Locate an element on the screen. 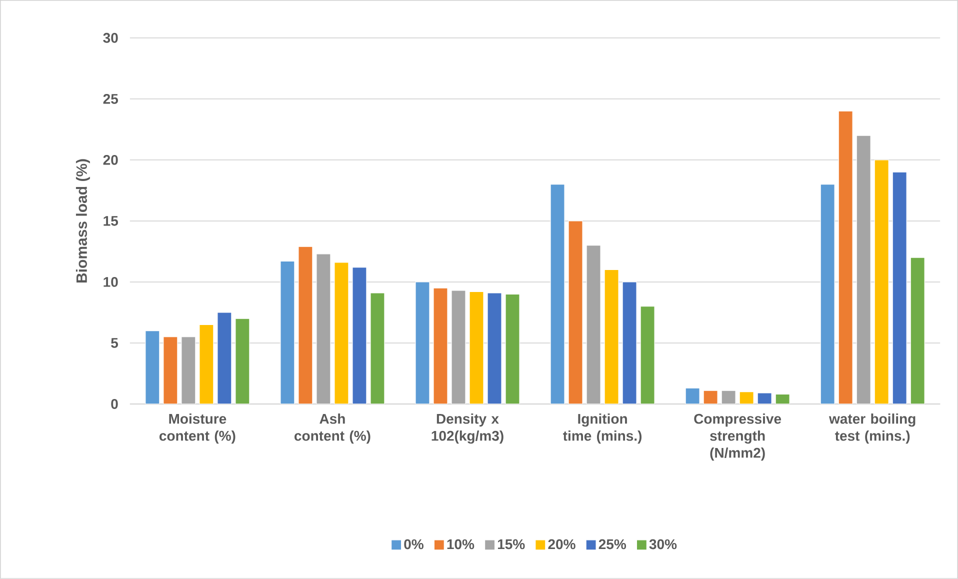 Image resolution: width=958 pixels, height=579 pixels. x-tick-label: Compressive strength (N/mm2) is located at coordinates (738, 437).